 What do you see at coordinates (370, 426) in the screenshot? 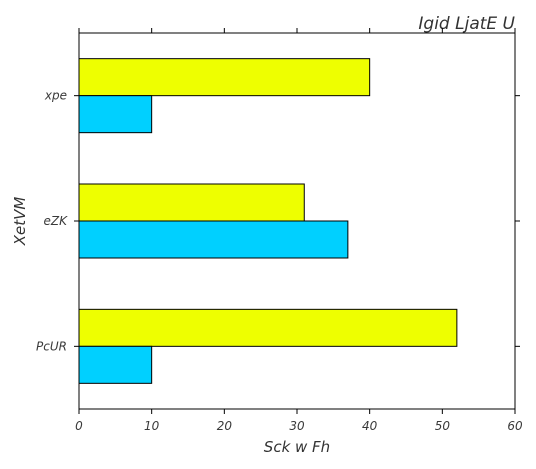
I see `x-tick-label: 40` at bounding box center [370, 426].